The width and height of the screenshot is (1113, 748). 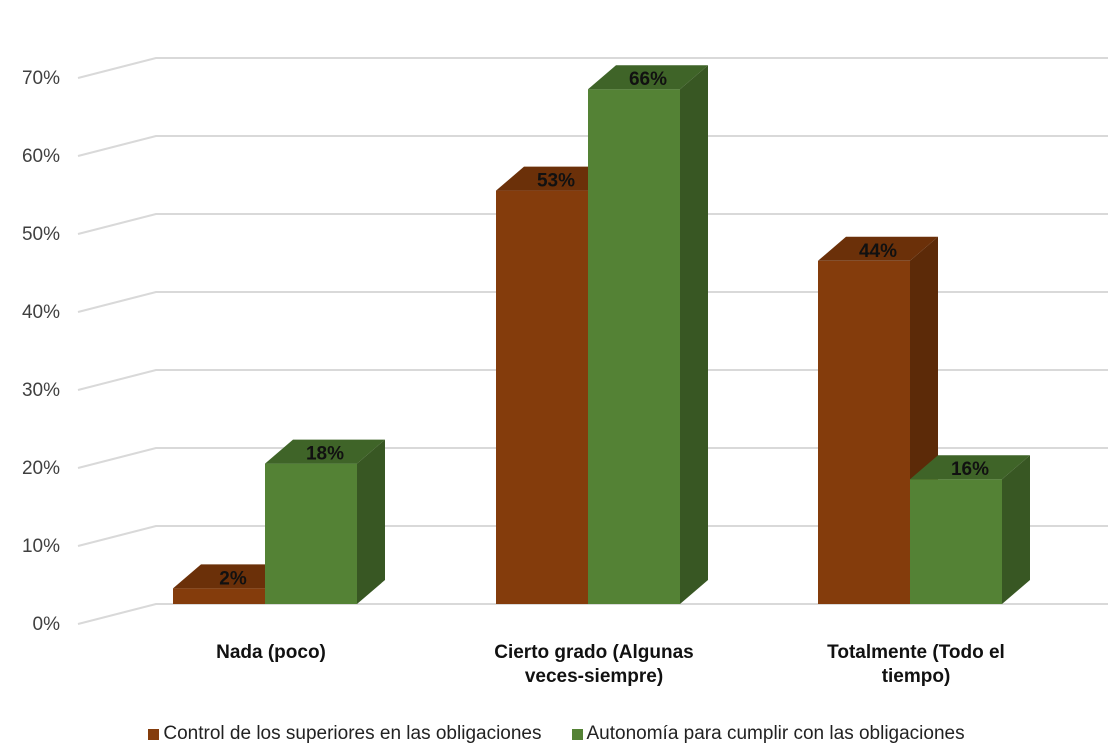 I want to click on y-tick-label: 0%, so click(x=47, y=624).